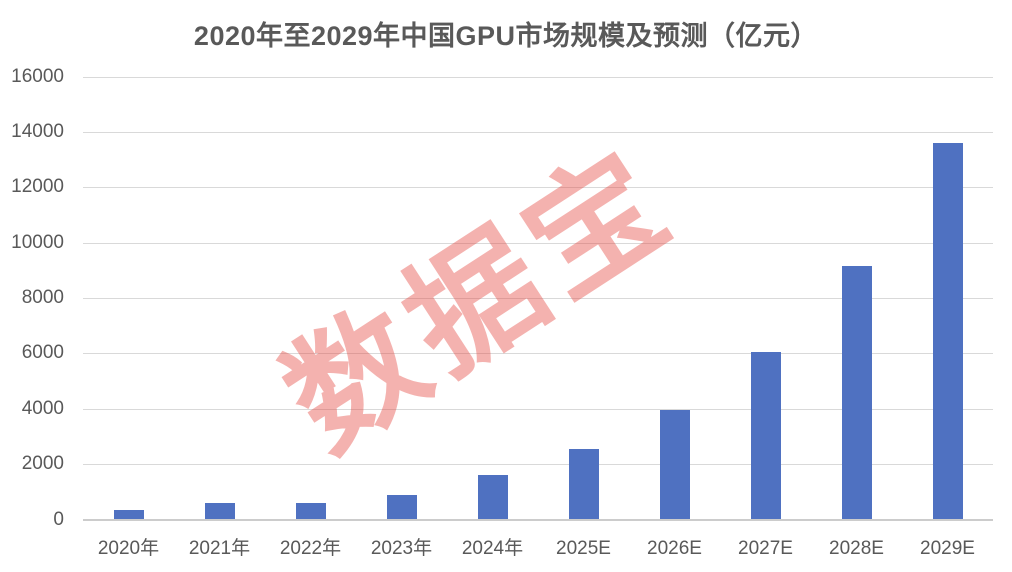  What do you see at coordinates (42, 353) in the screenshot?
I see `y-axis-tick-label: 6000` at bounding box center [42, 353].